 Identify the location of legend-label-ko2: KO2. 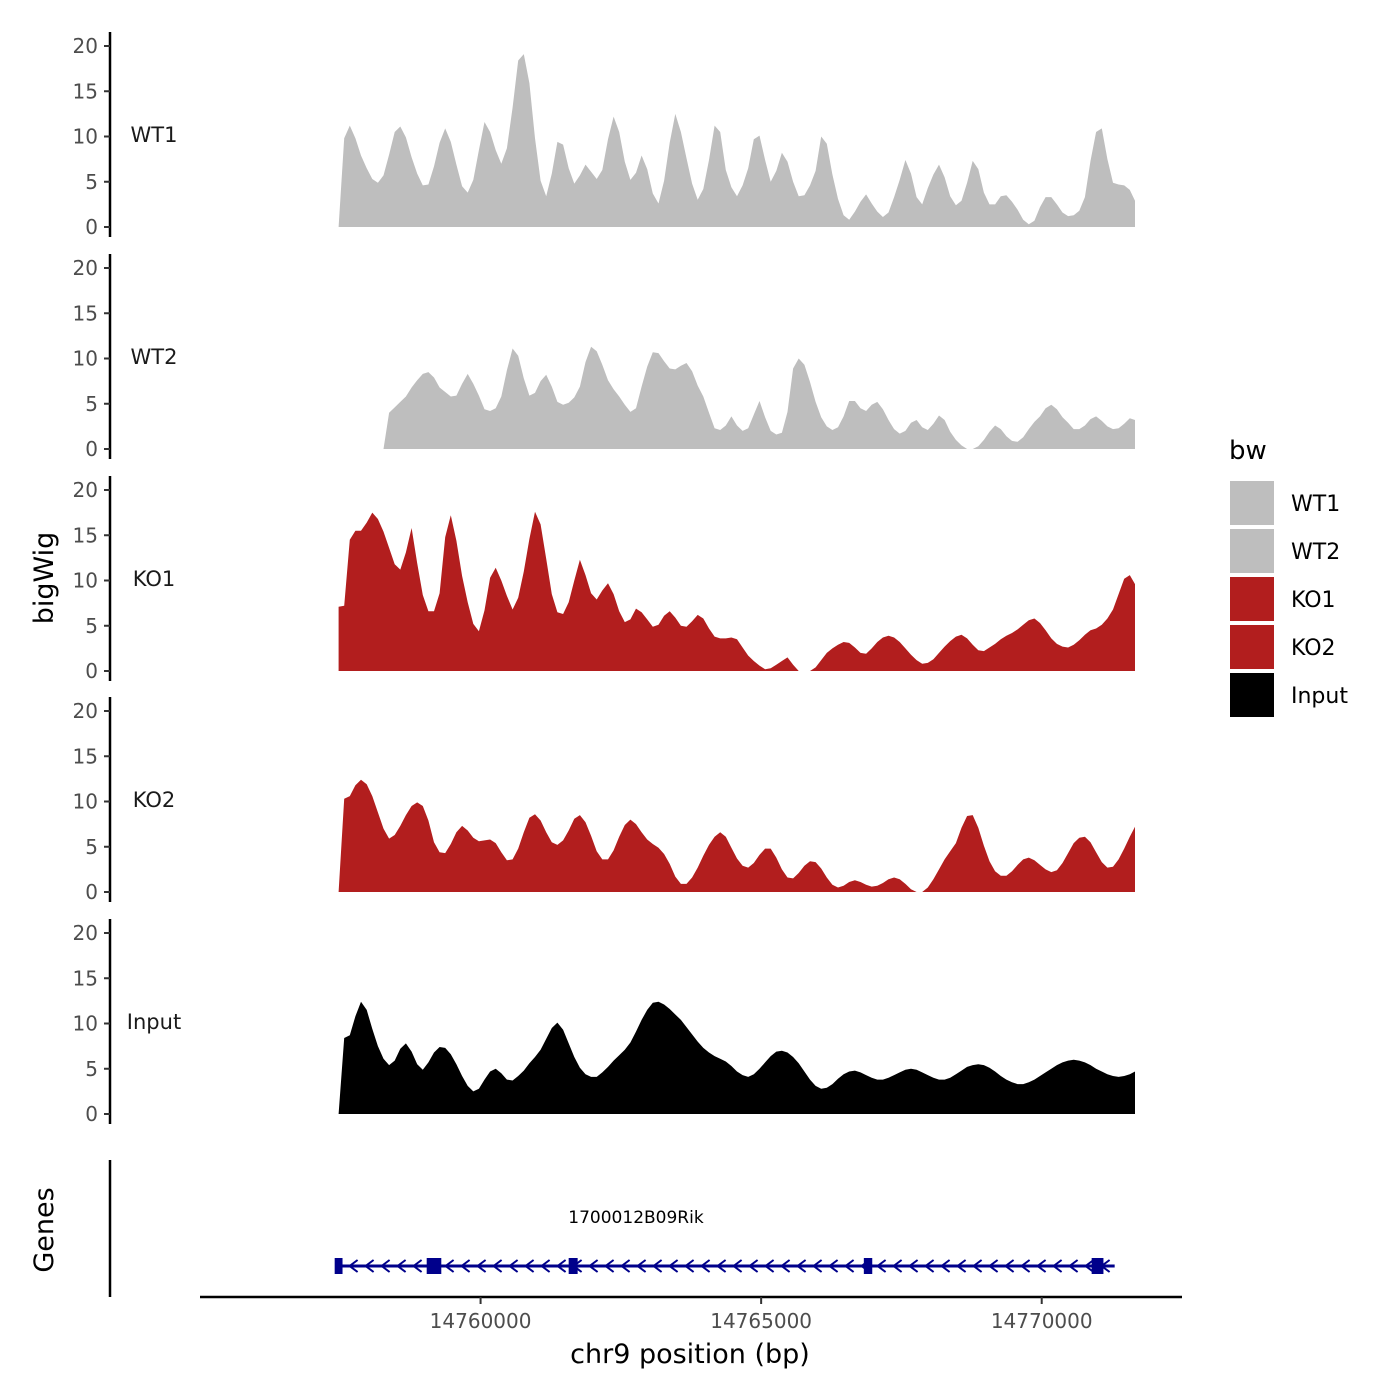
(1313, 648).